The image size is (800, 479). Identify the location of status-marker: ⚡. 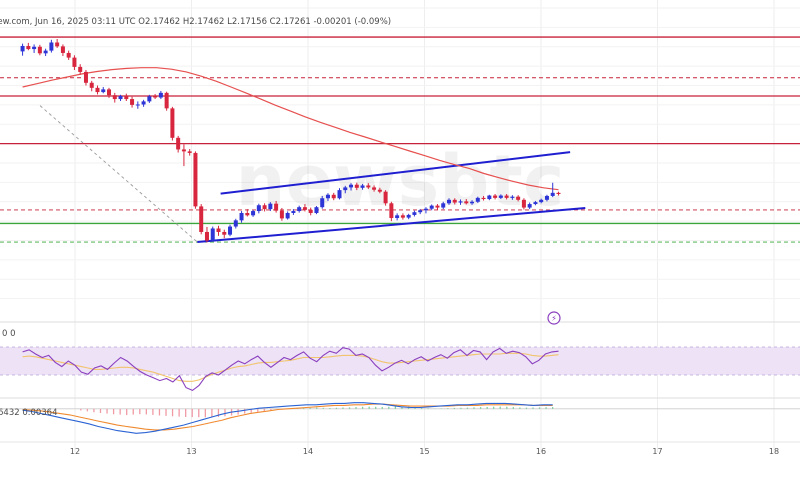
(554, 318).